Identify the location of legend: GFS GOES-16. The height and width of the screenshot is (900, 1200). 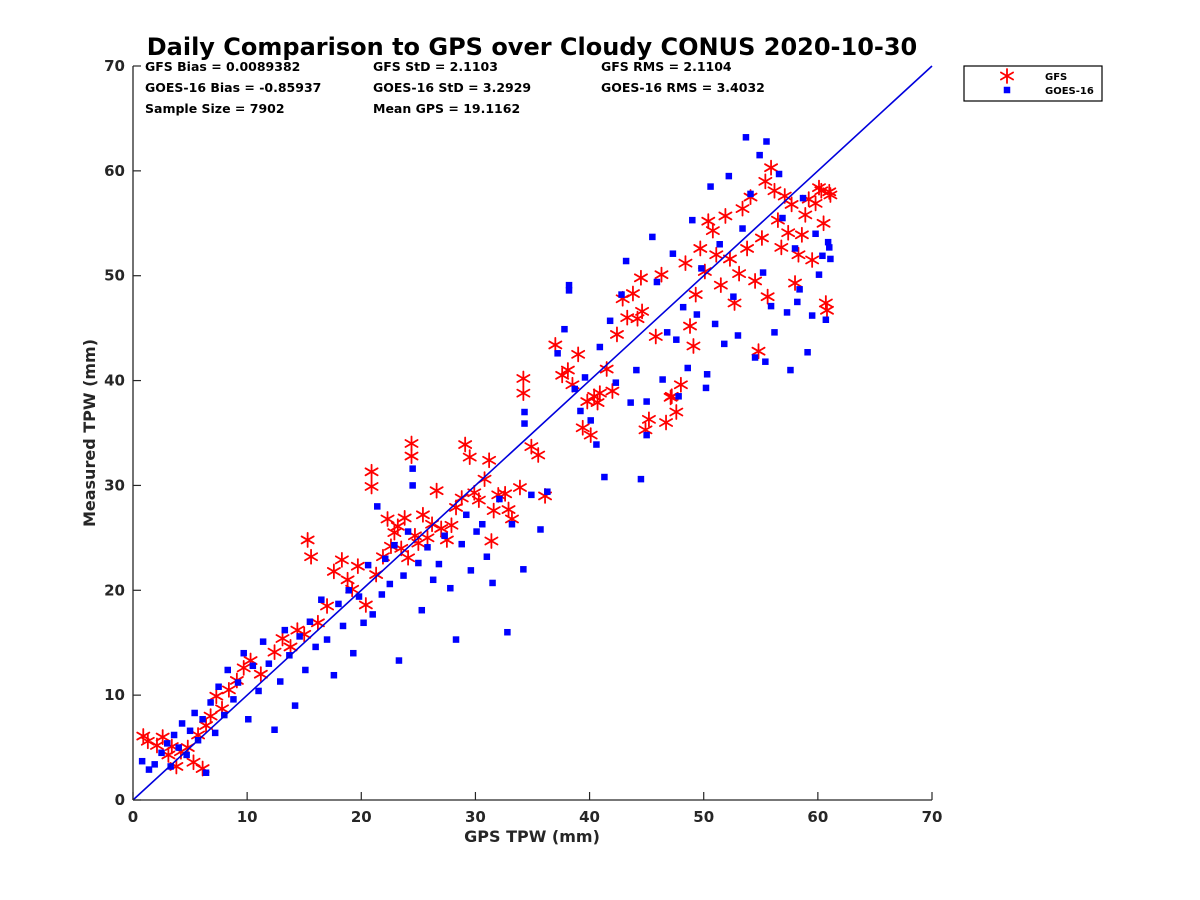
(1033, 83).